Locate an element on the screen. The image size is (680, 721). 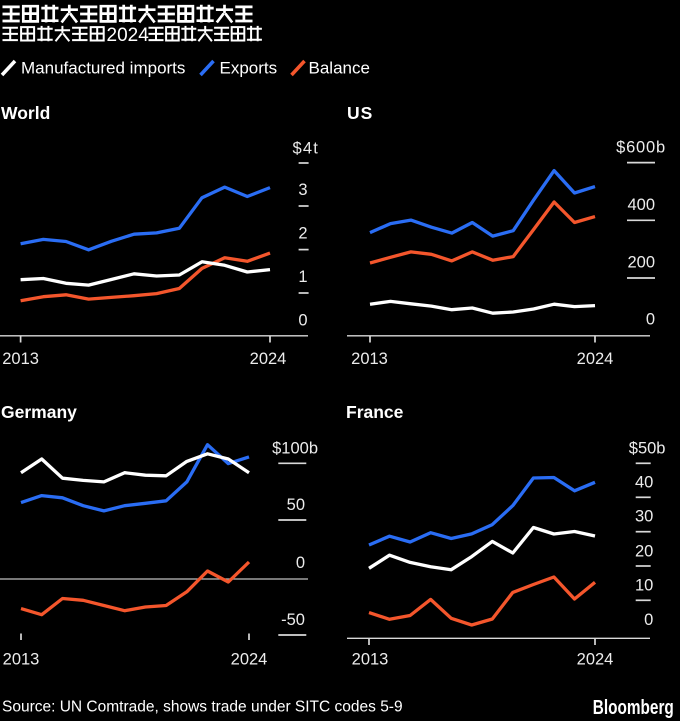
svg-text: Bloomberg is located at coordinates (633, 708).